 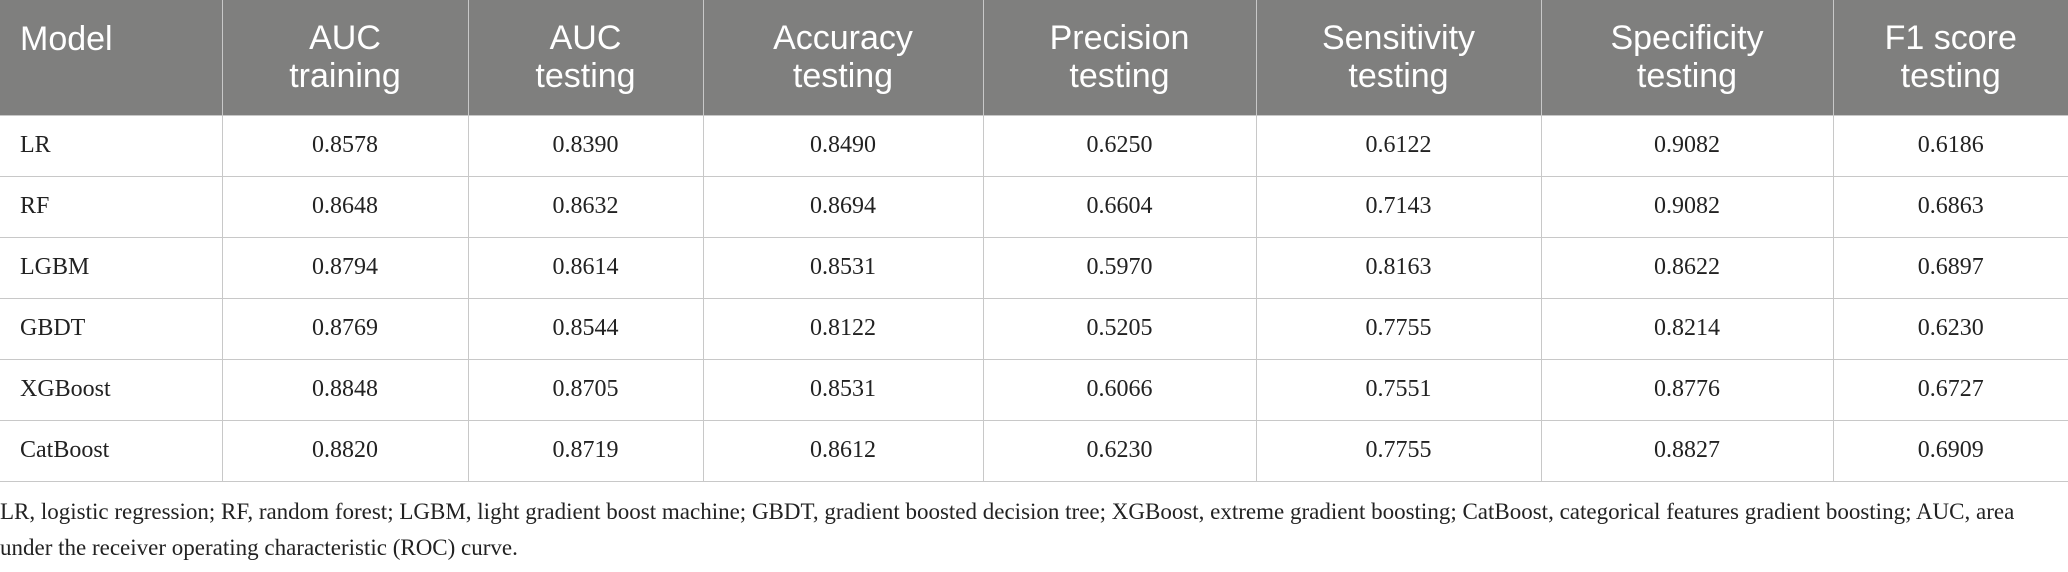 What do you see at coordinates (111, 145) in the screenshot?
I see `model-cell: LR` at bounding box center [111, 145].